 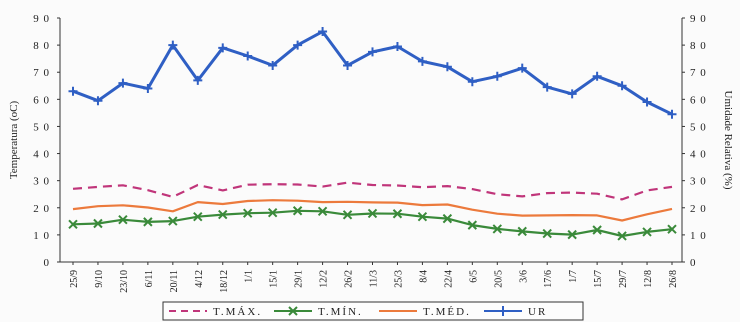 I want to click on y-tick-label-right: 8 0, so click(x=698, y=46).